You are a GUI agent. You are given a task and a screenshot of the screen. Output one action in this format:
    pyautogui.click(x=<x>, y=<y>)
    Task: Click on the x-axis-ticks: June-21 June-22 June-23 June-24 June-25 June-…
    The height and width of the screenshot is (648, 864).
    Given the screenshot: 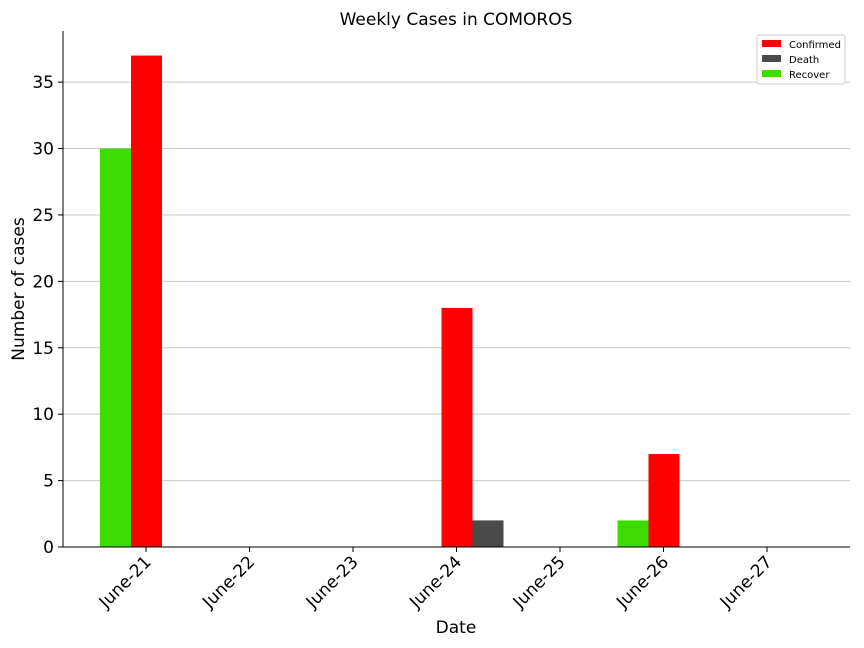 What is the action you would take?
    pyautogui.click(x=436, y=580)
    